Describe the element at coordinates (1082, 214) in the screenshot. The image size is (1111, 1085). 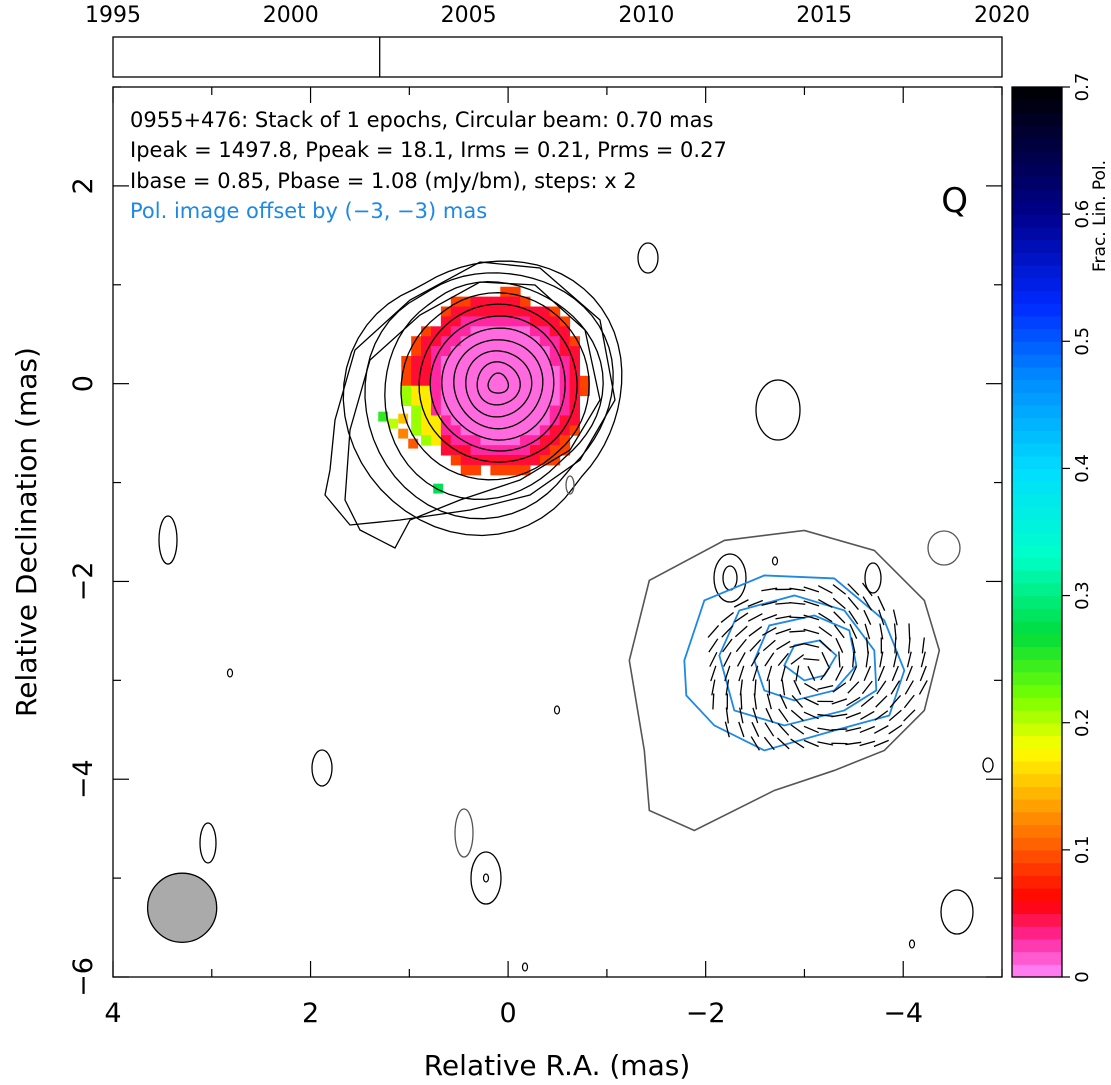
I see `colorbar-tick-label: 0.6` at that location.